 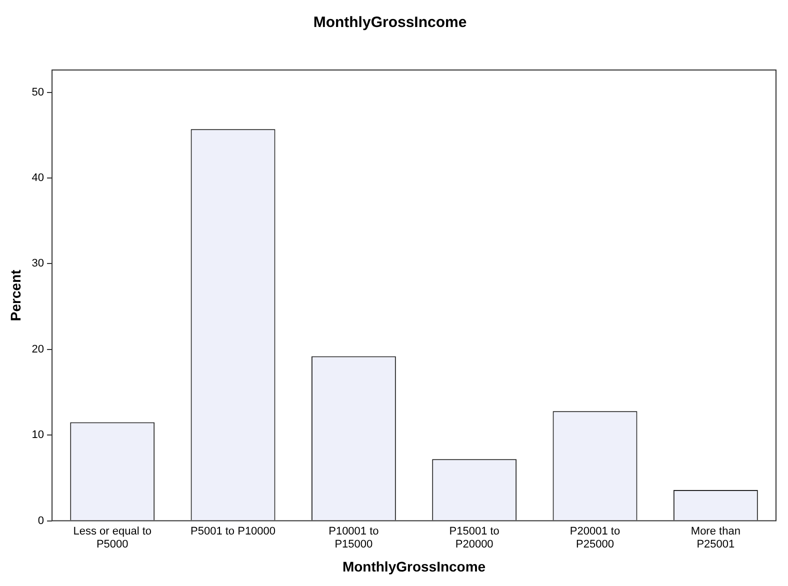 What do you see at coordinates (715, 538) in the screenshot?
I see `x-tick-label: More than P25001` at bounding box center [715, 538].